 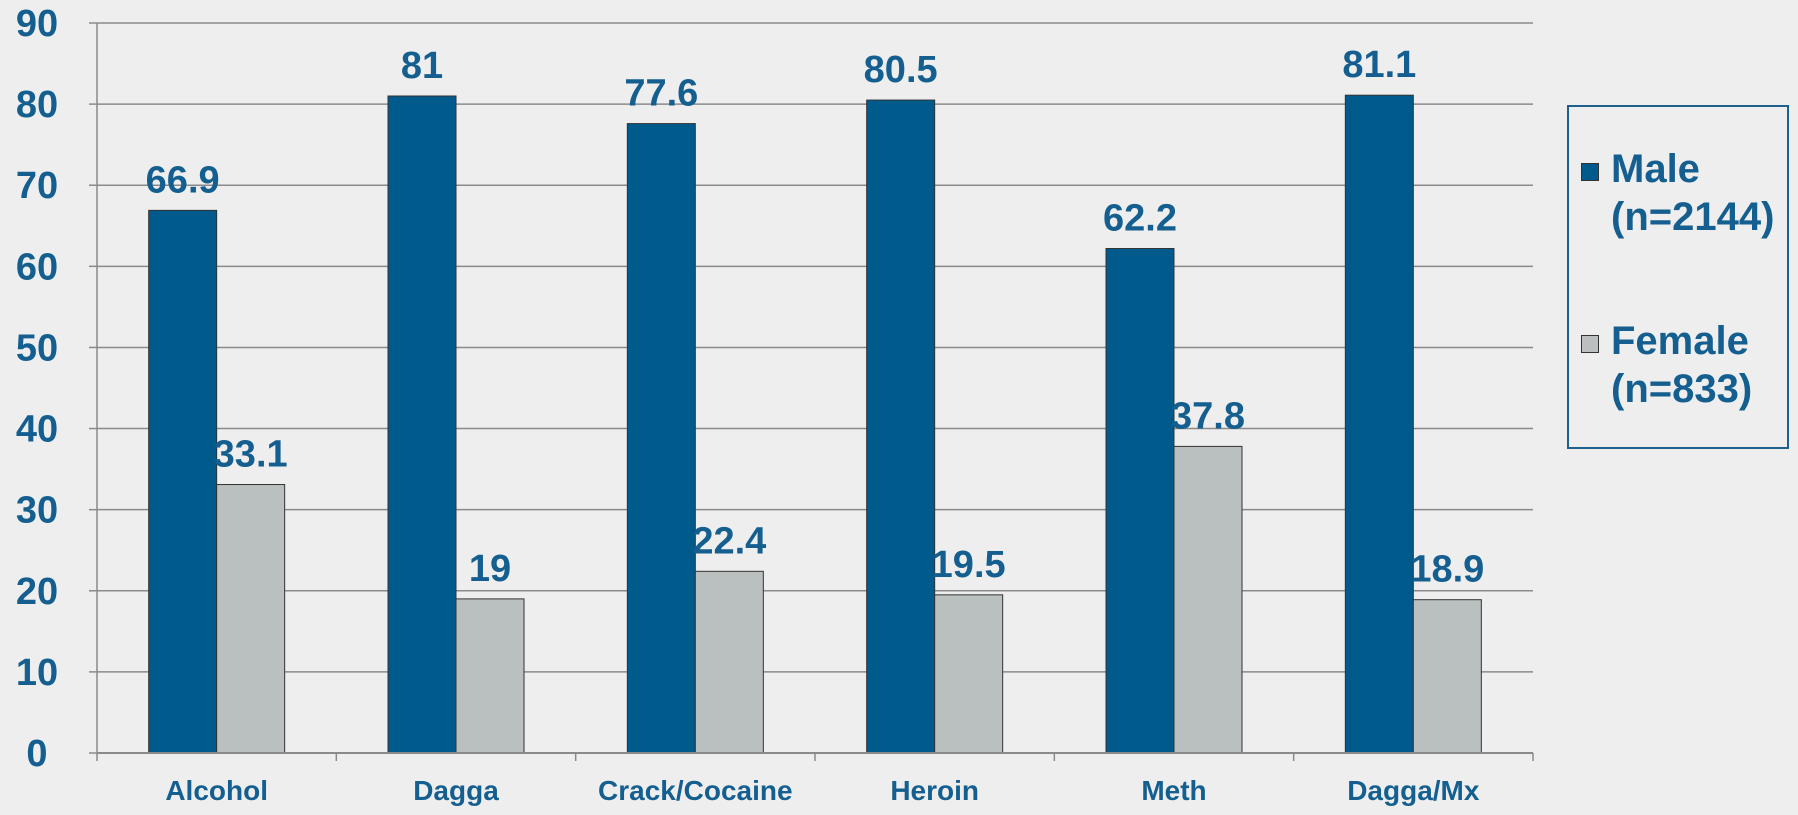 I want to click on y-axis-ticks: 0 10 20 30 40 50 60 70 80 90, so click(x=37, y=389).